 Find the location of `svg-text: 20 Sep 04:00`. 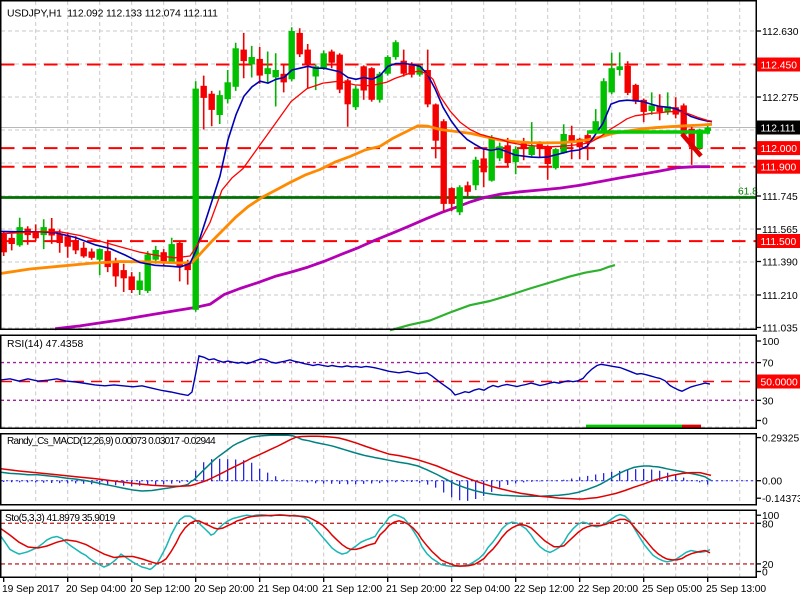

svg-text: 20 Sep 04:00 is located at coordinates (96, 589).